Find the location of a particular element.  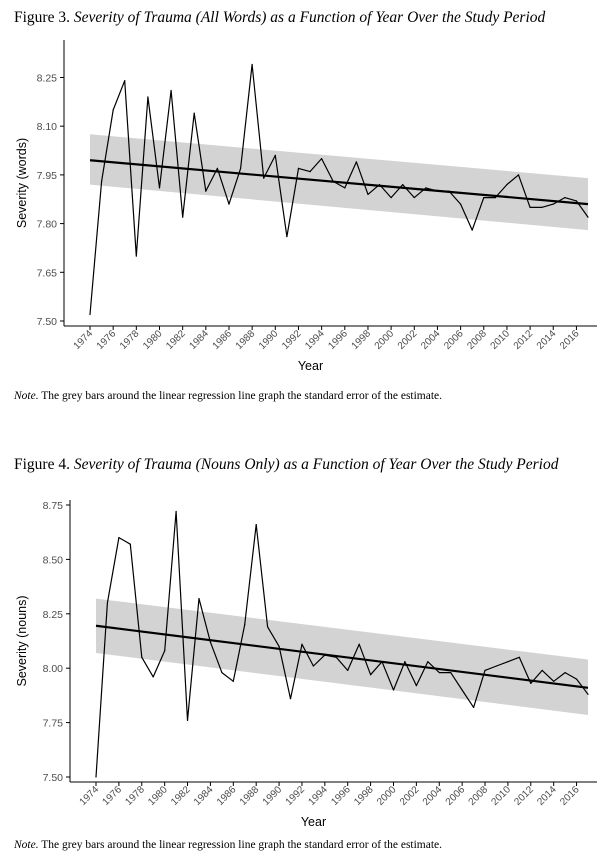

y-tick-label: 8.25 is located at coordinates (47, 78).